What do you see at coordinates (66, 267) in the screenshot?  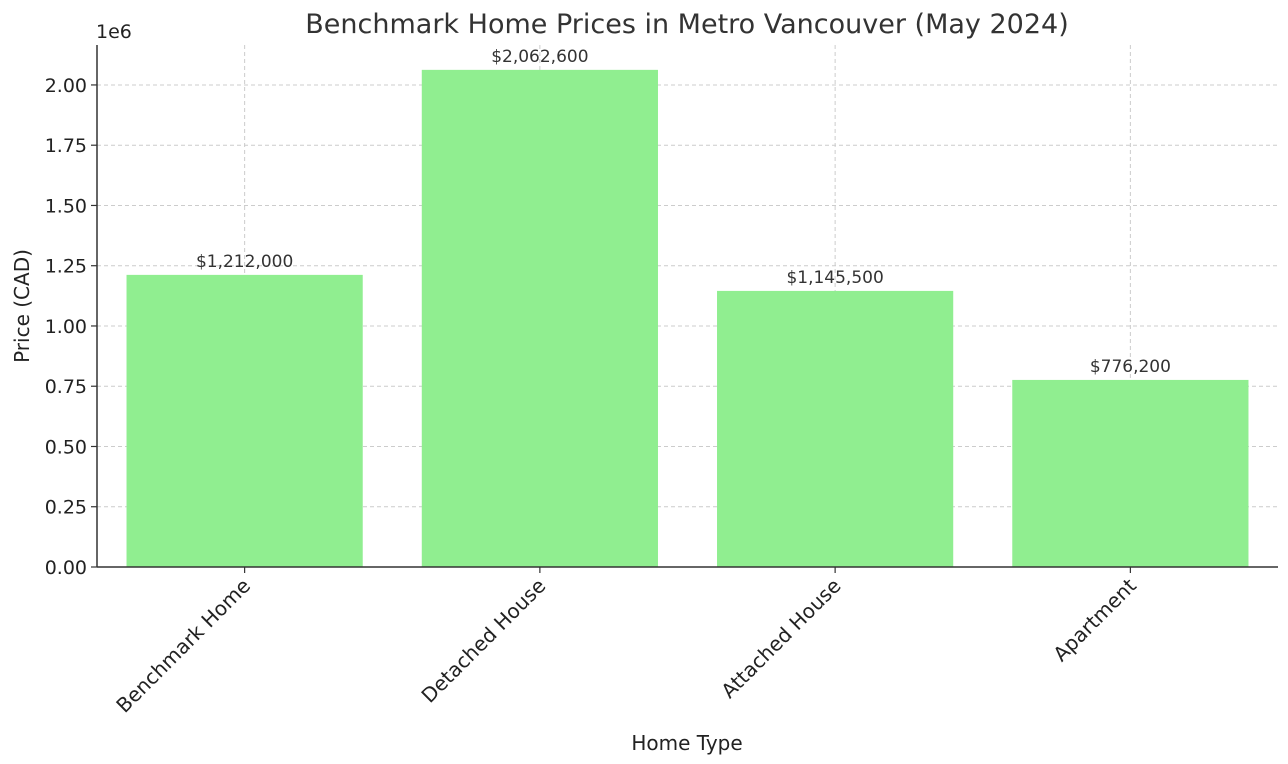 I see `y-tick-label: 1.25` at bounding box center [66, 267].